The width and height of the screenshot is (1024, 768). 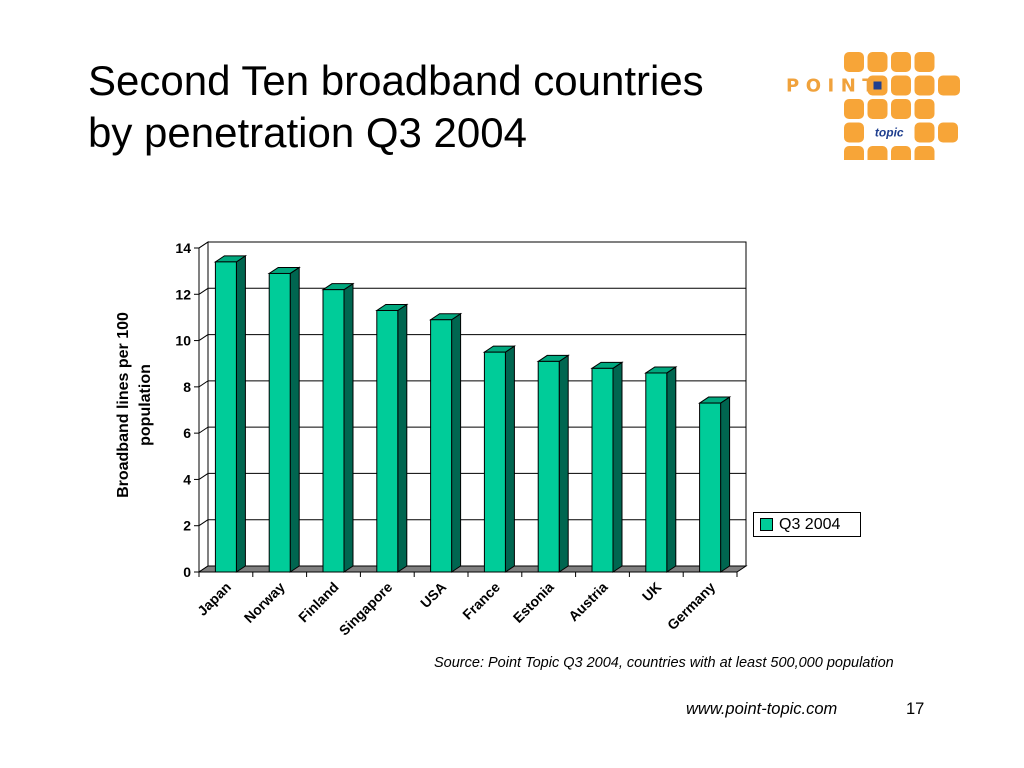 I want to click on logo-tagline: topic, so click(x=889, y=133).